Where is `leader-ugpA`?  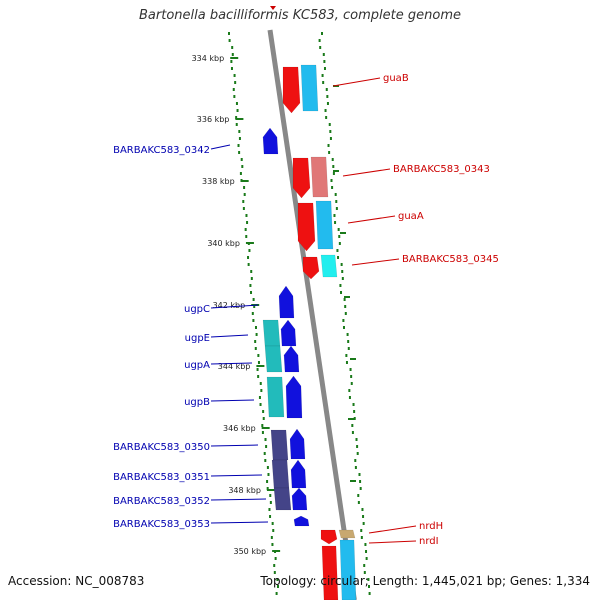
leader-ugpA is located at coordinates (231, 363).